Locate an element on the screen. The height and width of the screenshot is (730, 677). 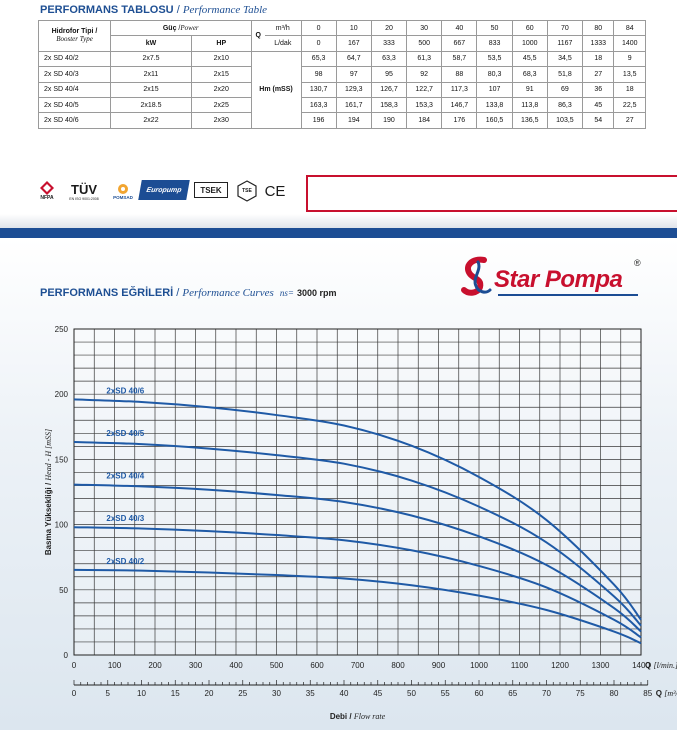
x2-tick-label: 25 is located at coordinates (242, 693).